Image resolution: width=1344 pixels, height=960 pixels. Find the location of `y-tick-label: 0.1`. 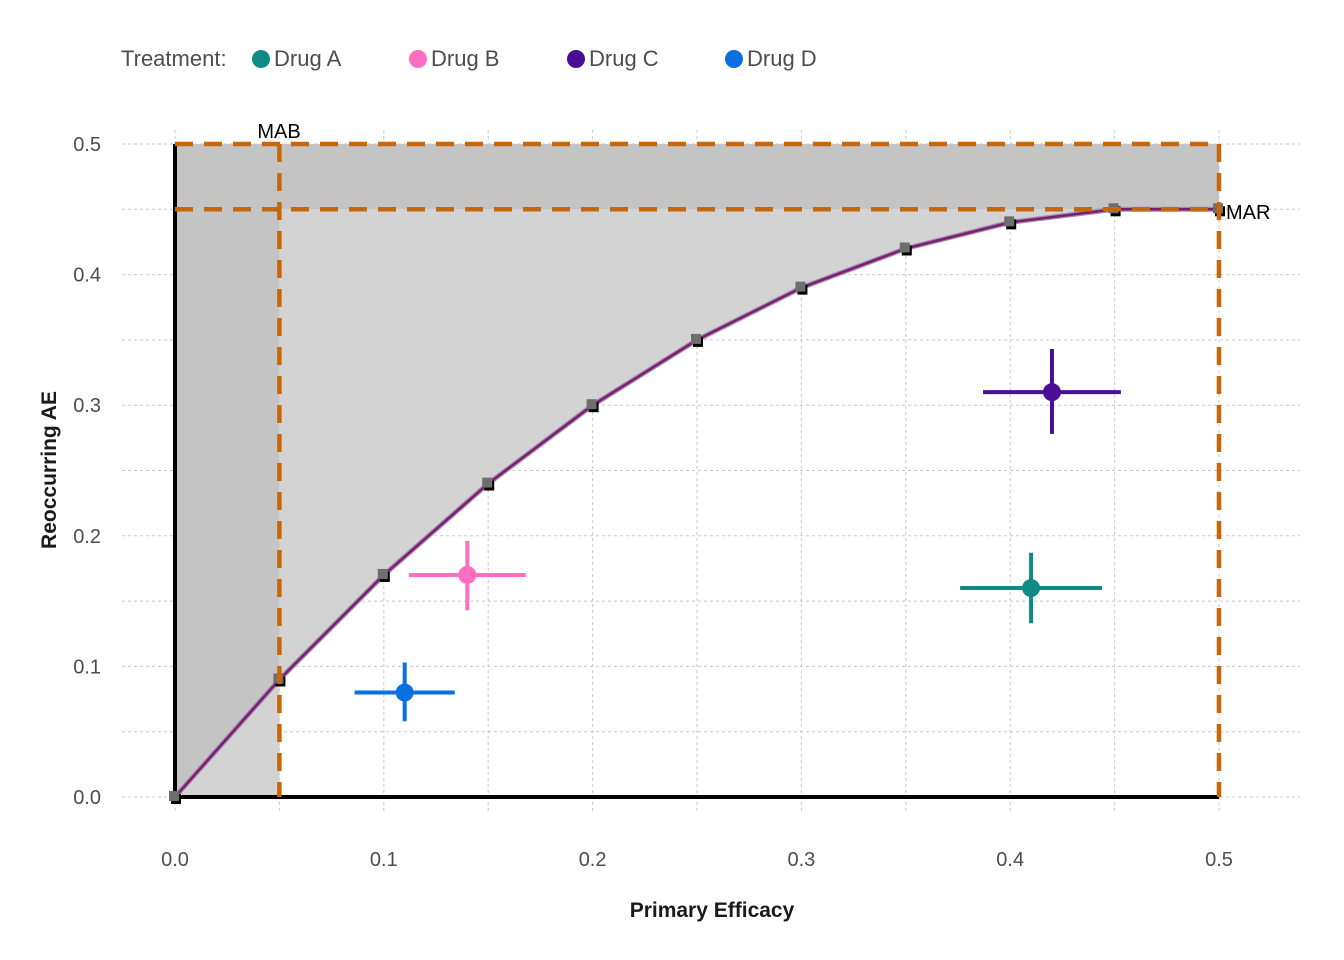

y-tick-label: 0.1 is located at coordinates (87, 667).